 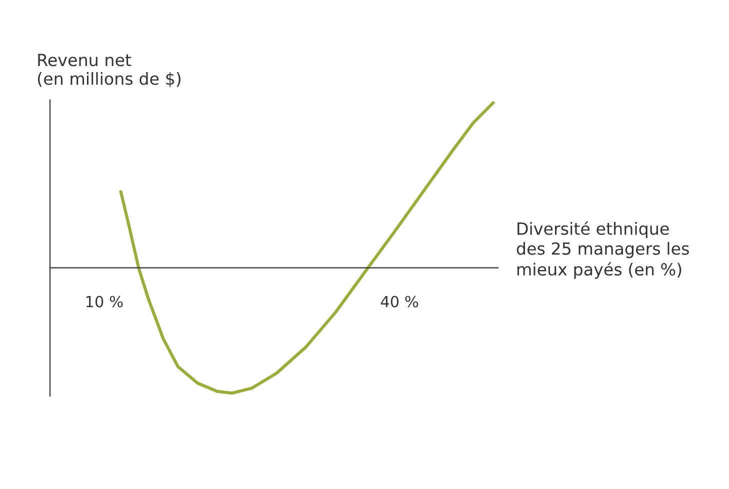 I want to click on x-tick-label: 10 %, so click(x=104, y=302).